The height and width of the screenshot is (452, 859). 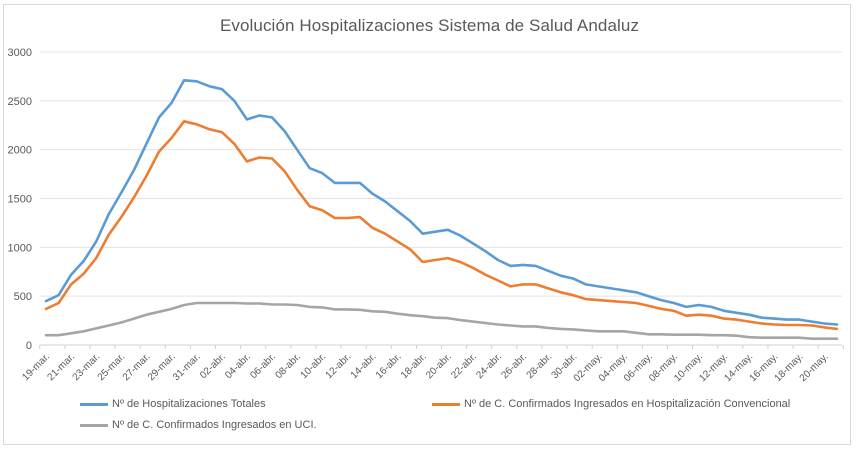 What do you see at coordinates (189, 404) in the screenshot?
I see `legend-label: Nº de Hospitalizaciones Totales` at bounding box center [189, 404].